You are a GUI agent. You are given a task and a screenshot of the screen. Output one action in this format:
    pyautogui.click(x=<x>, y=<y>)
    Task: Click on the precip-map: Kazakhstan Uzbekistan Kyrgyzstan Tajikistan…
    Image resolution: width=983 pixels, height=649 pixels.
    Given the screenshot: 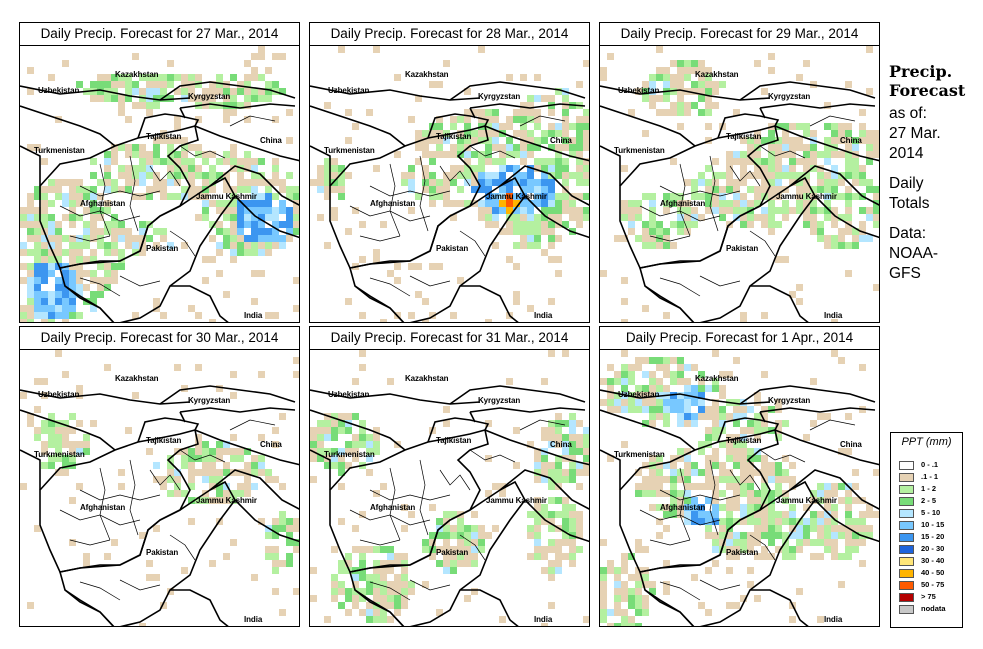 What is the action you would take?
    pyautogui.click(x=449, y=488)
    